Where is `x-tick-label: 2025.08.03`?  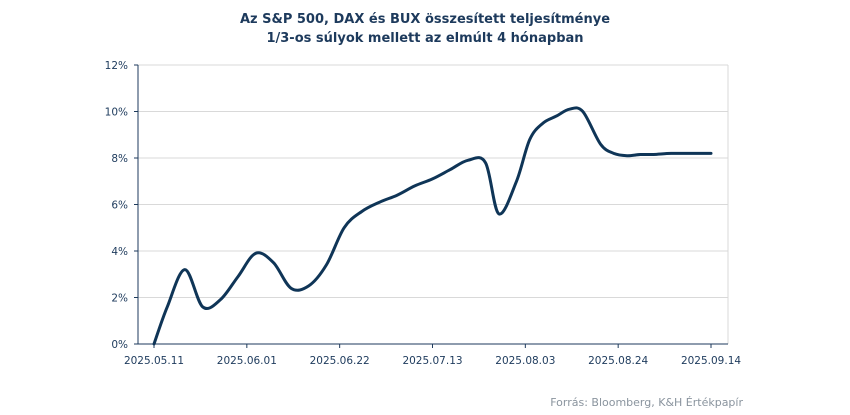 x-tick-label: 2025.08.03 is located at coordinates (525, 361).